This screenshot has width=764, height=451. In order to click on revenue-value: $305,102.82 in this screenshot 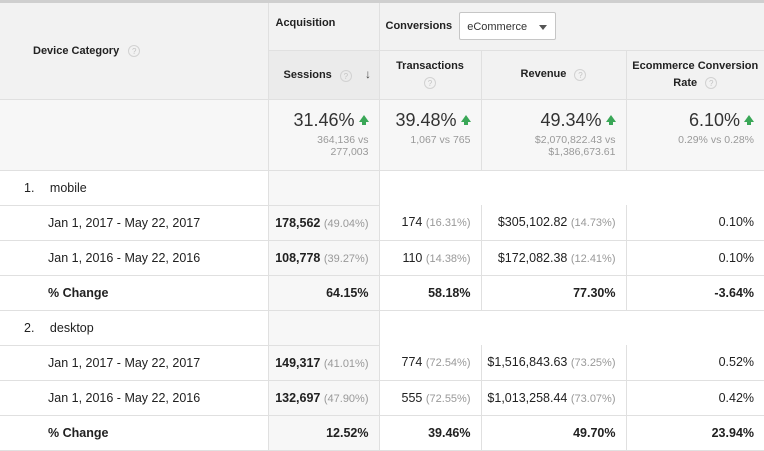, I will do `click(532, 222)`.